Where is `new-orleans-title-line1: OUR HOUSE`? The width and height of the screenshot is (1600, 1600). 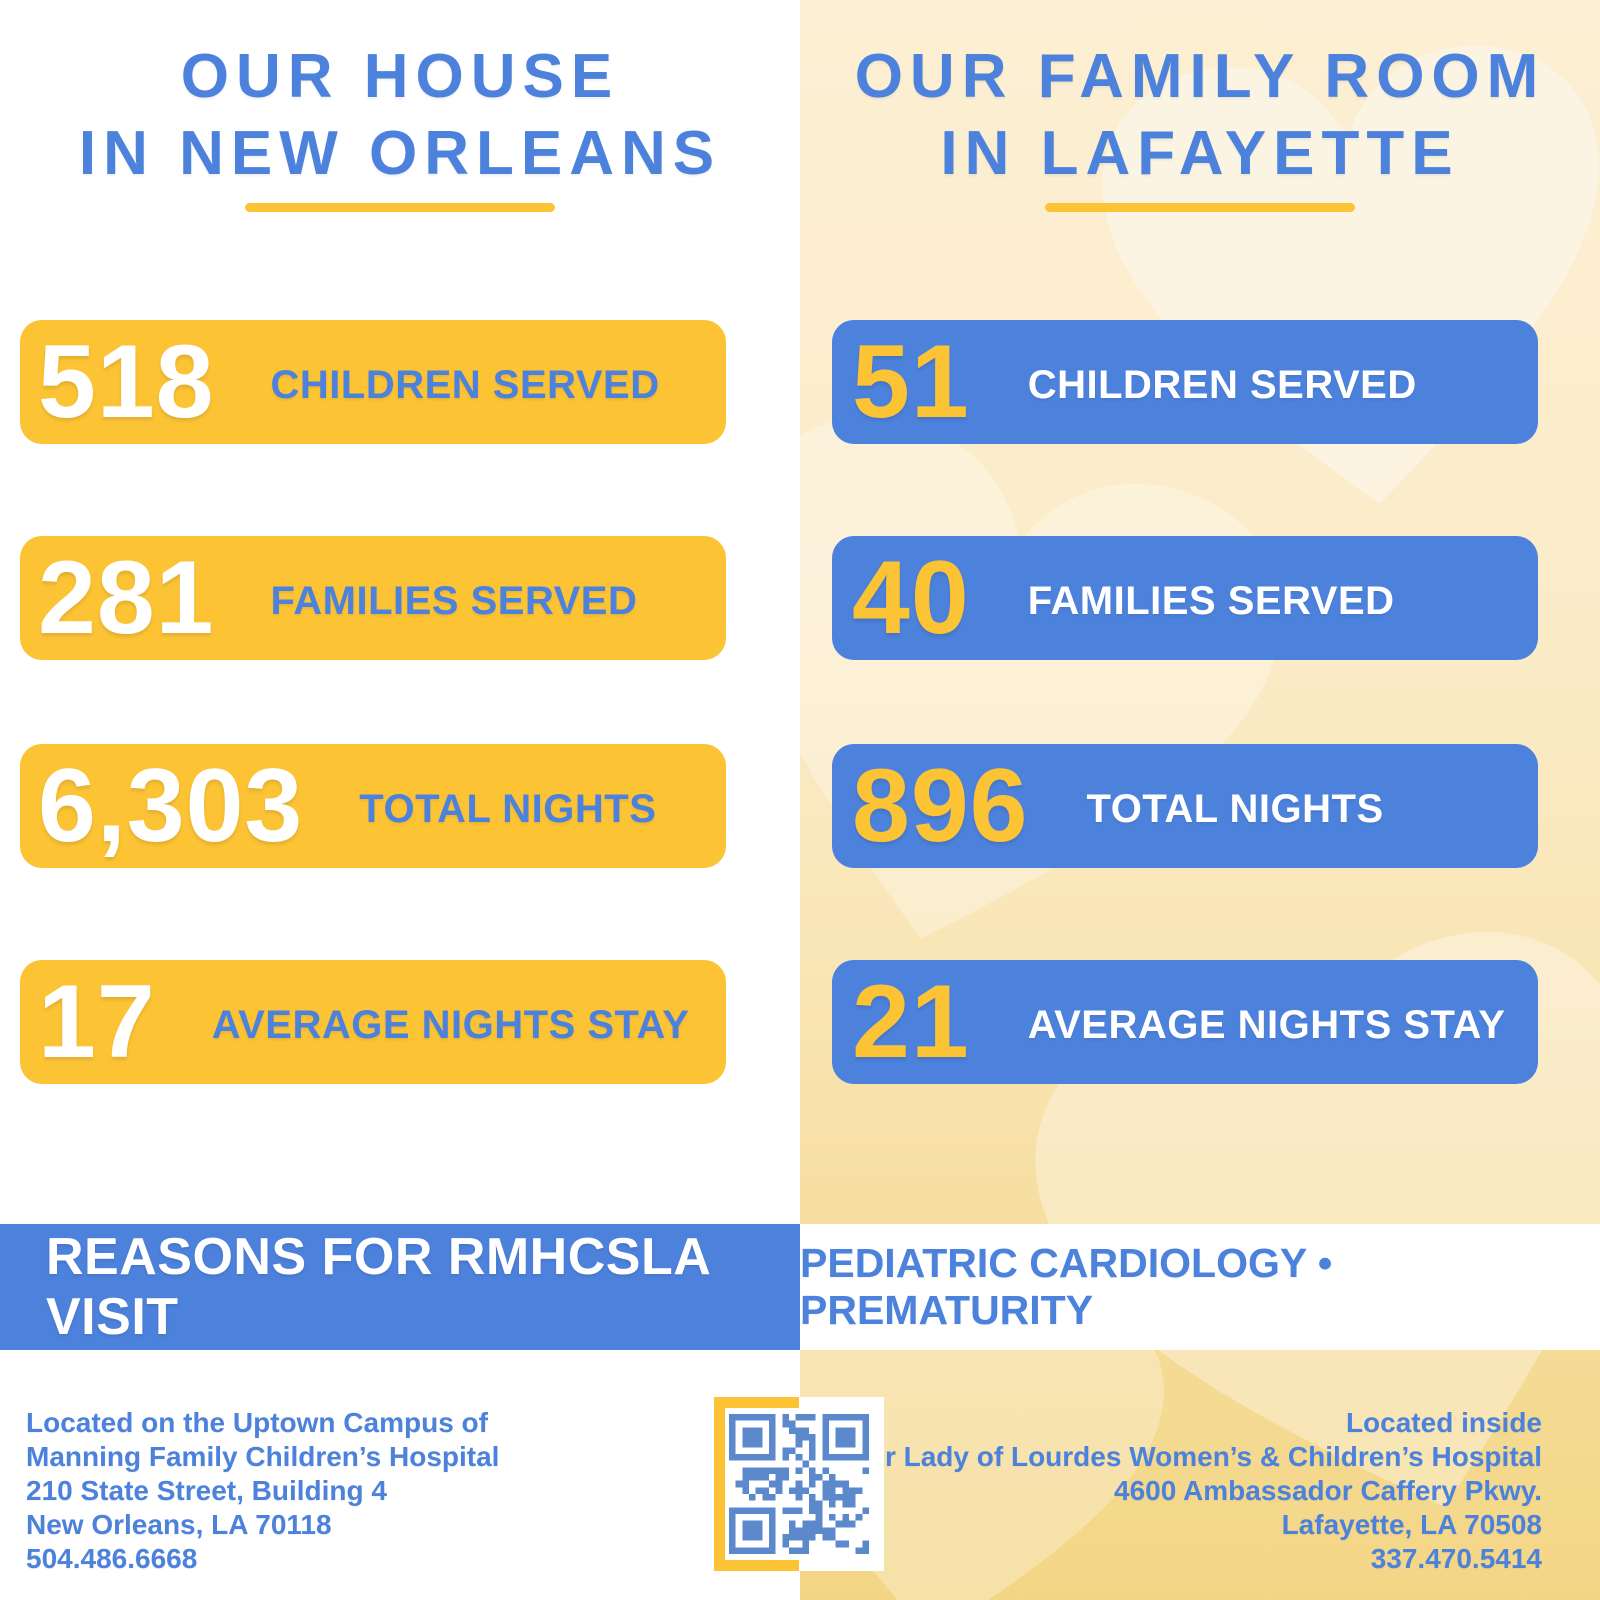 new-orleans-title-line1: OUR HOUSE is located at coordinates (400, 76).